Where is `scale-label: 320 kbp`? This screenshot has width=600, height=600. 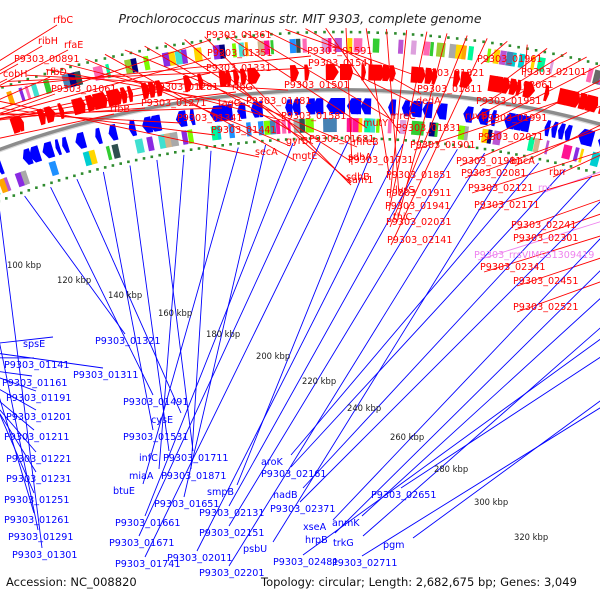 scale-label: 320 kbp is located at coordinates (531, 537).